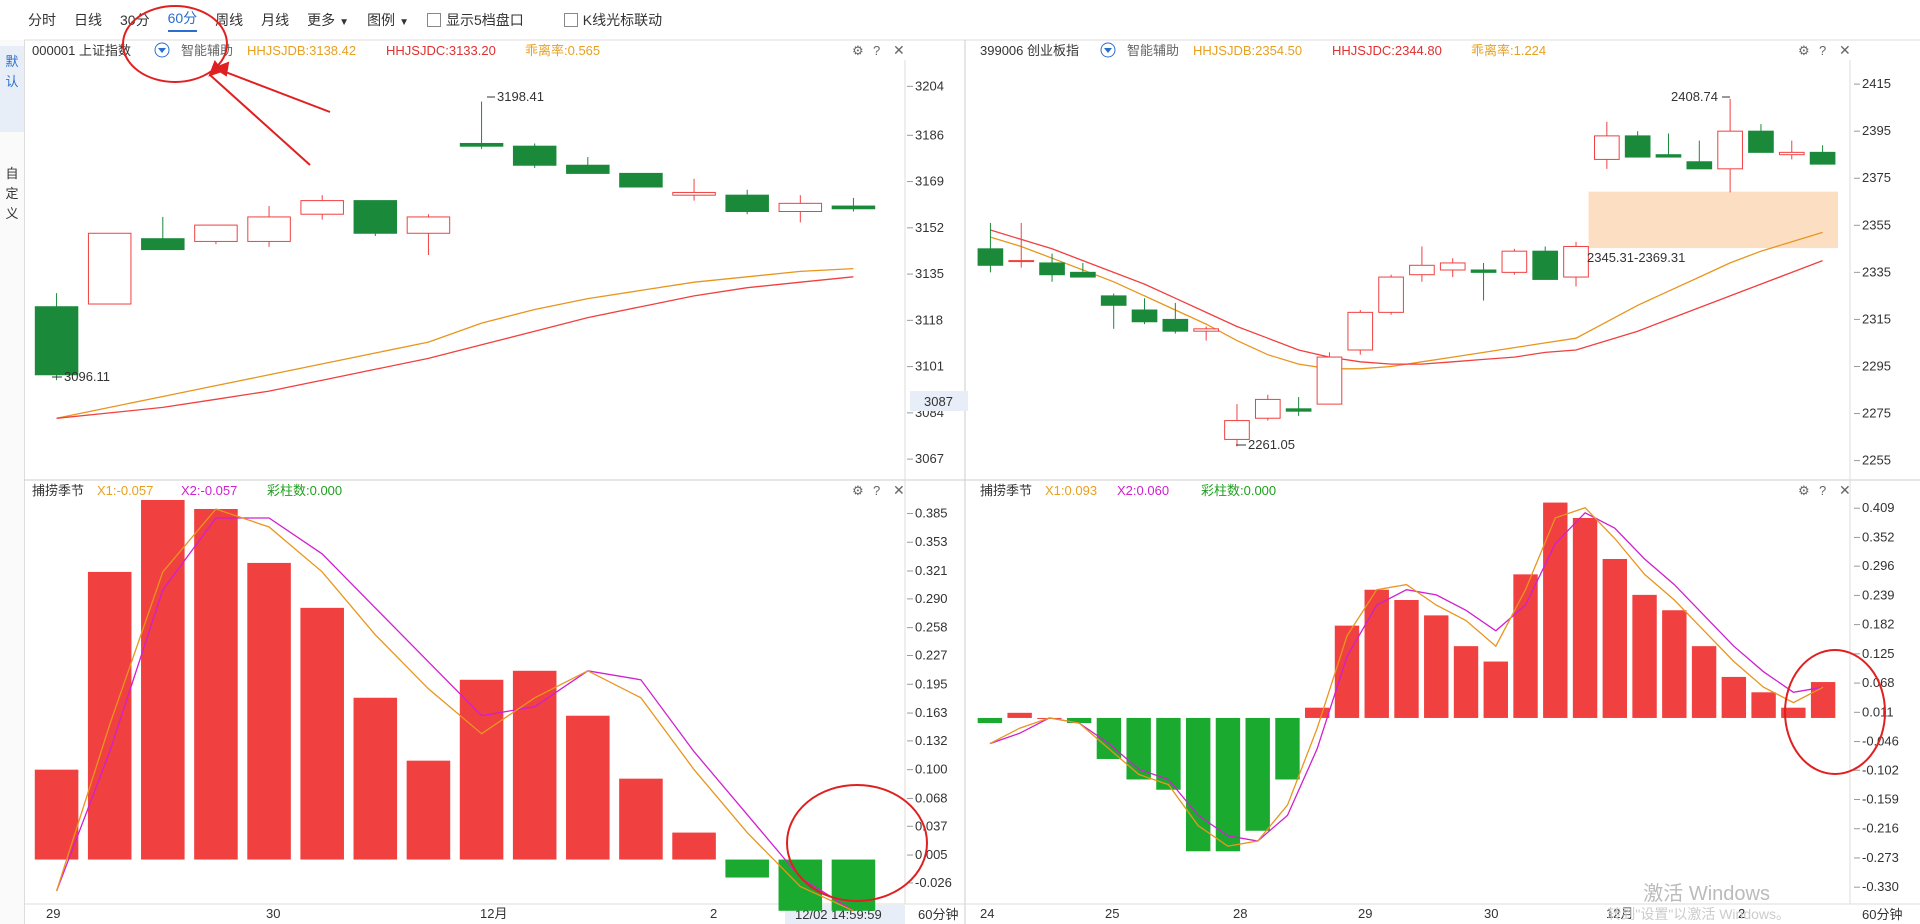 The height and width of the screenshot is (924, 1920). Describe the element at coordinates (1876, 271) in the screenshot. I see `y-tick-label: 2335` at that location.